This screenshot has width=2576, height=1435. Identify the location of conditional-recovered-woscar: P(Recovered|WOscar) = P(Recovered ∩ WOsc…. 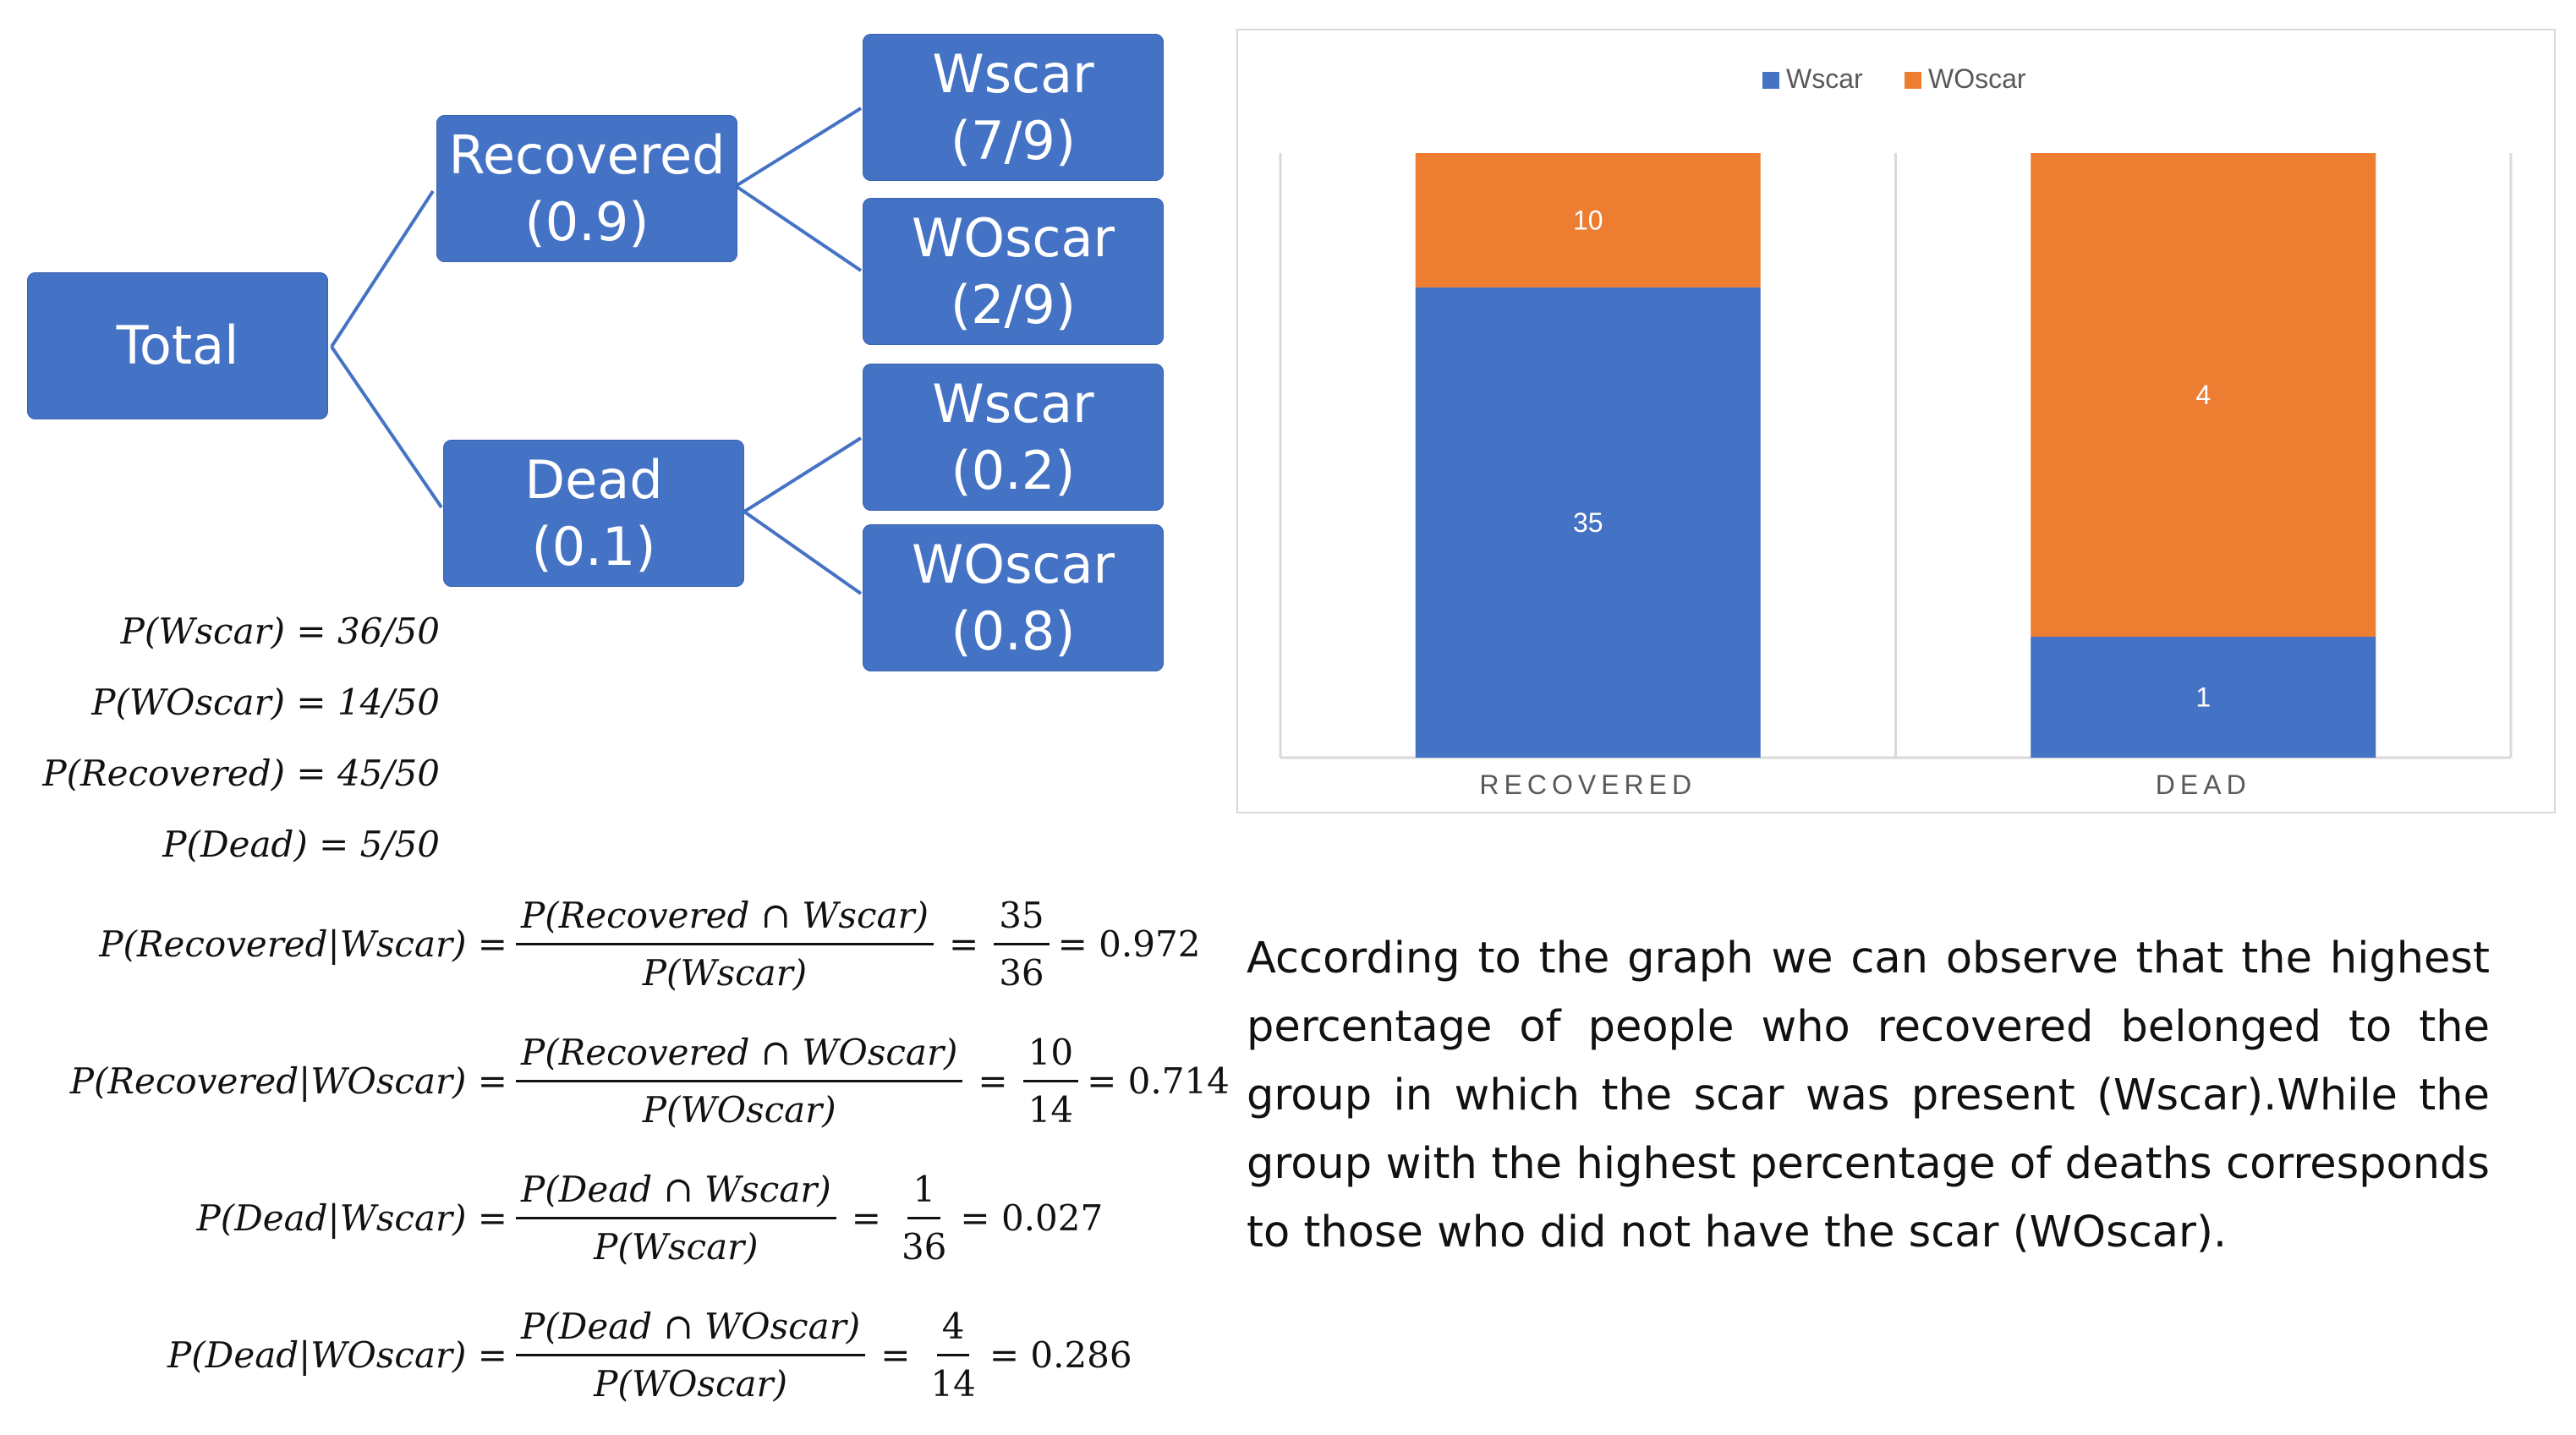
(627, 1081).